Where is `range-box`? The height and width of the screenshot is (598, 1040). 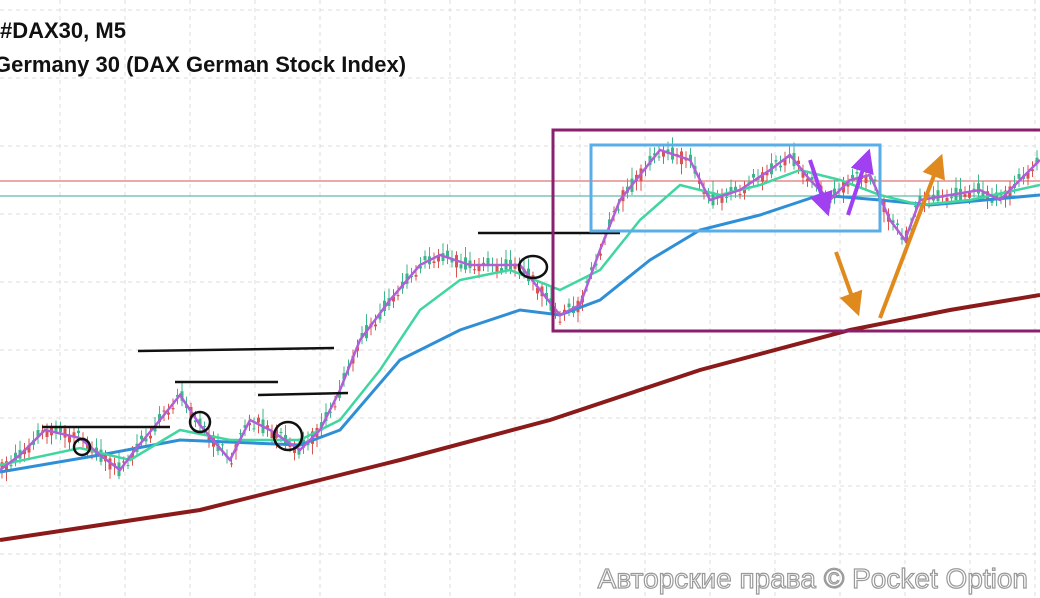 range-box is located at coordinates (735, 188).